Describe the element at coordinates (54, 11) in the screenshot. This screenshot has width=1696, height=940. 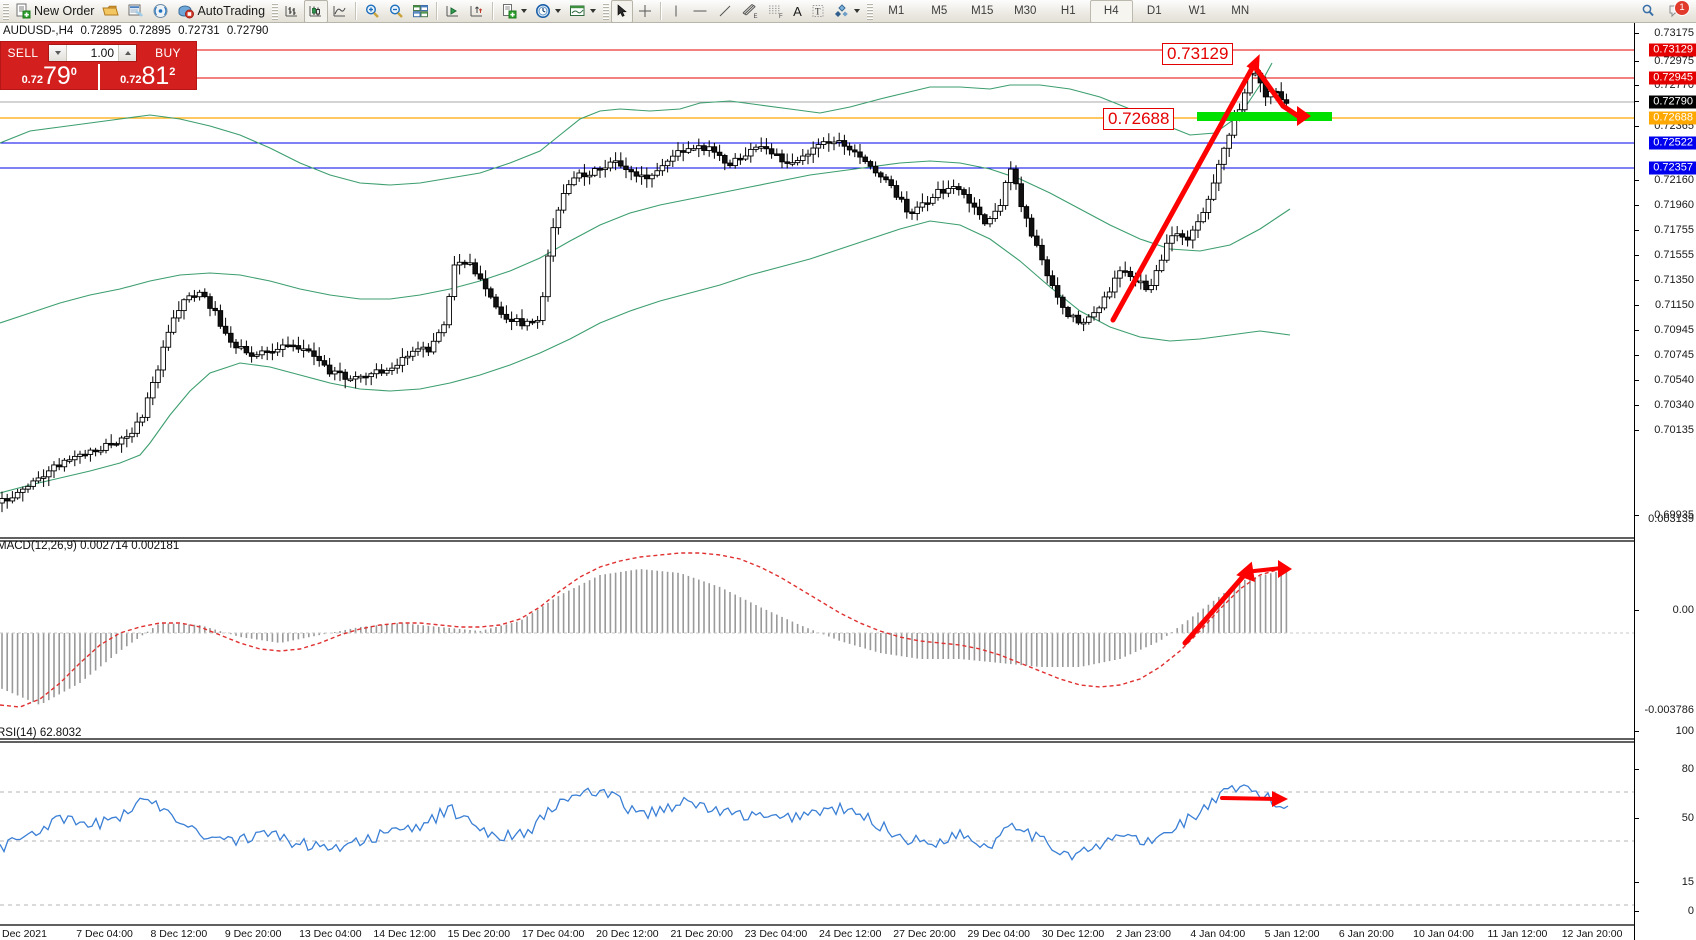
I see `new-order-button: New Order` at that location.